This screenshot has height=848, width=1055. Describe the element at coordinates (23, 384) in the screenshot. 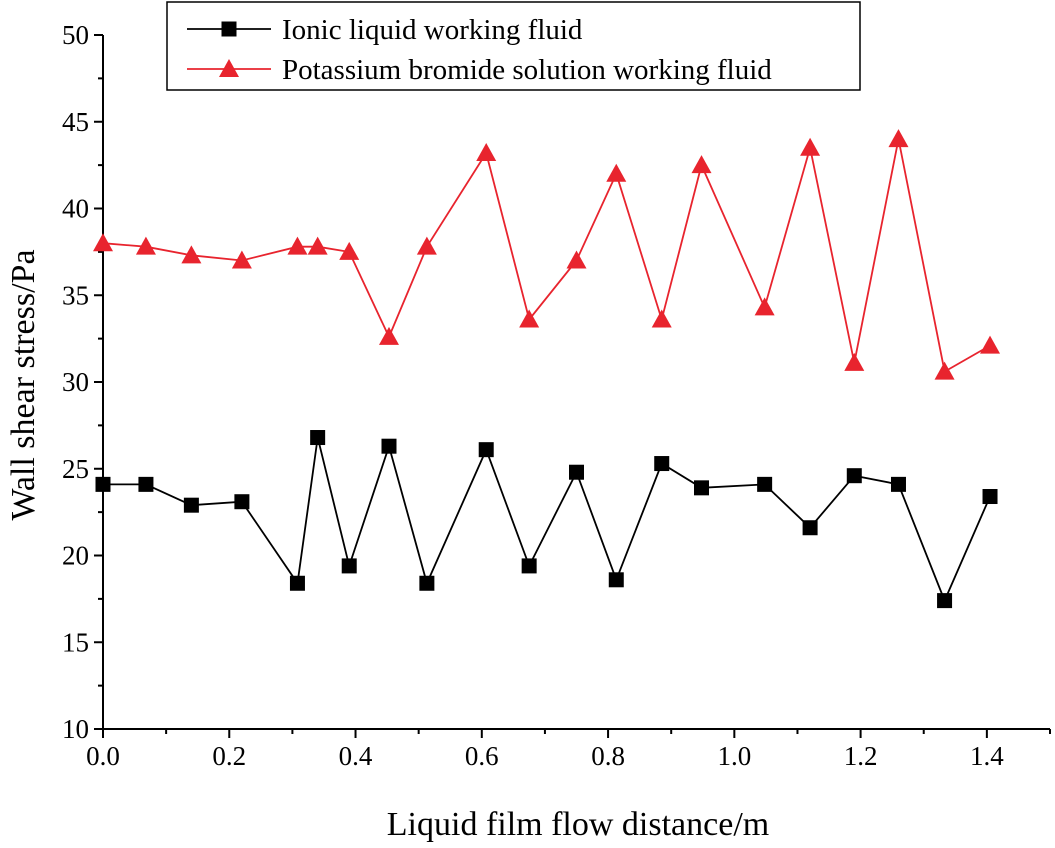

I see `y-axis-title: Wall shear stress/Pa` at that location.